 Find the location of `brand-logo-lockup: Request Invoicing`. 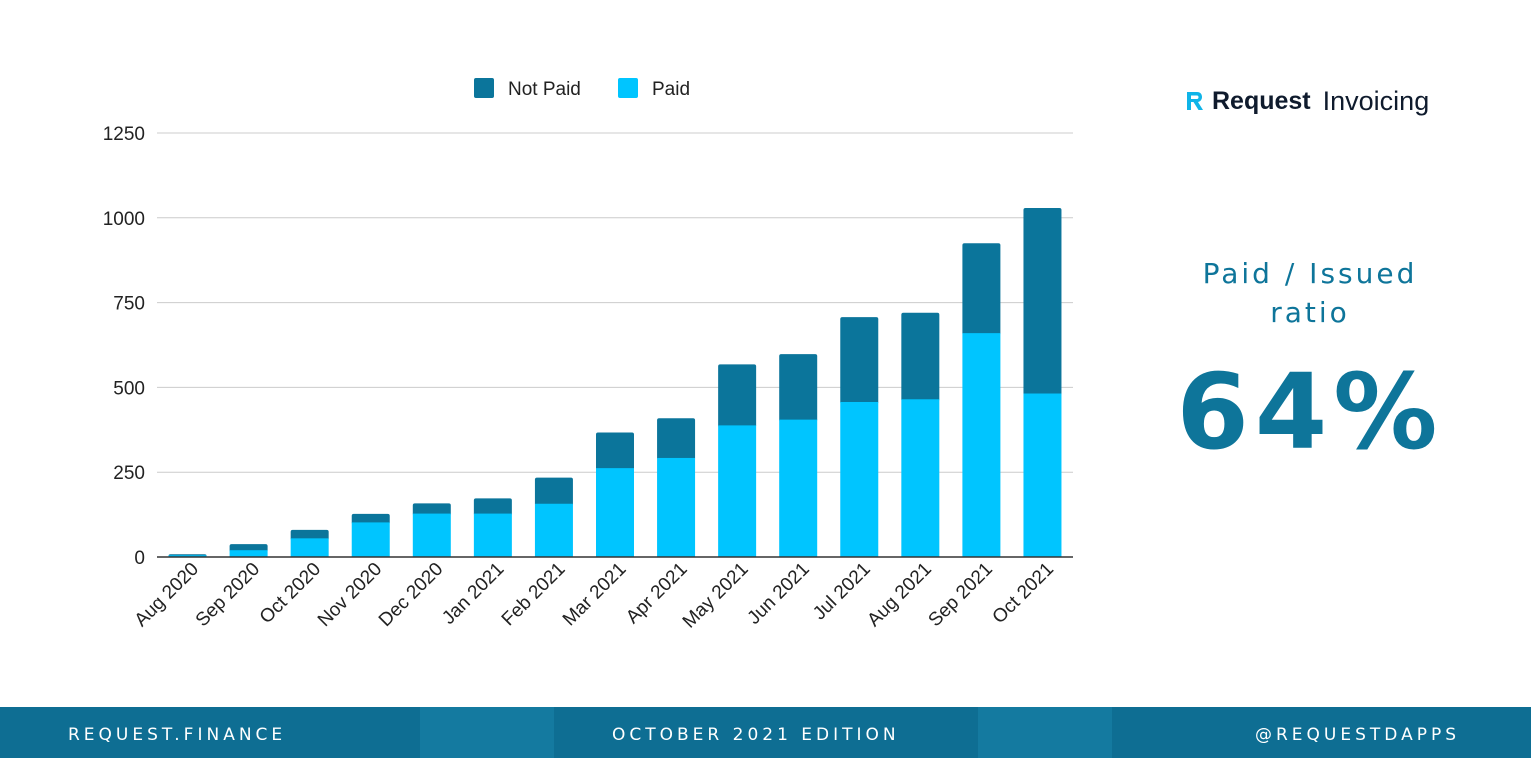

brand-logo-lockup: Request Invoicing is located at coordinates (1306, 101).